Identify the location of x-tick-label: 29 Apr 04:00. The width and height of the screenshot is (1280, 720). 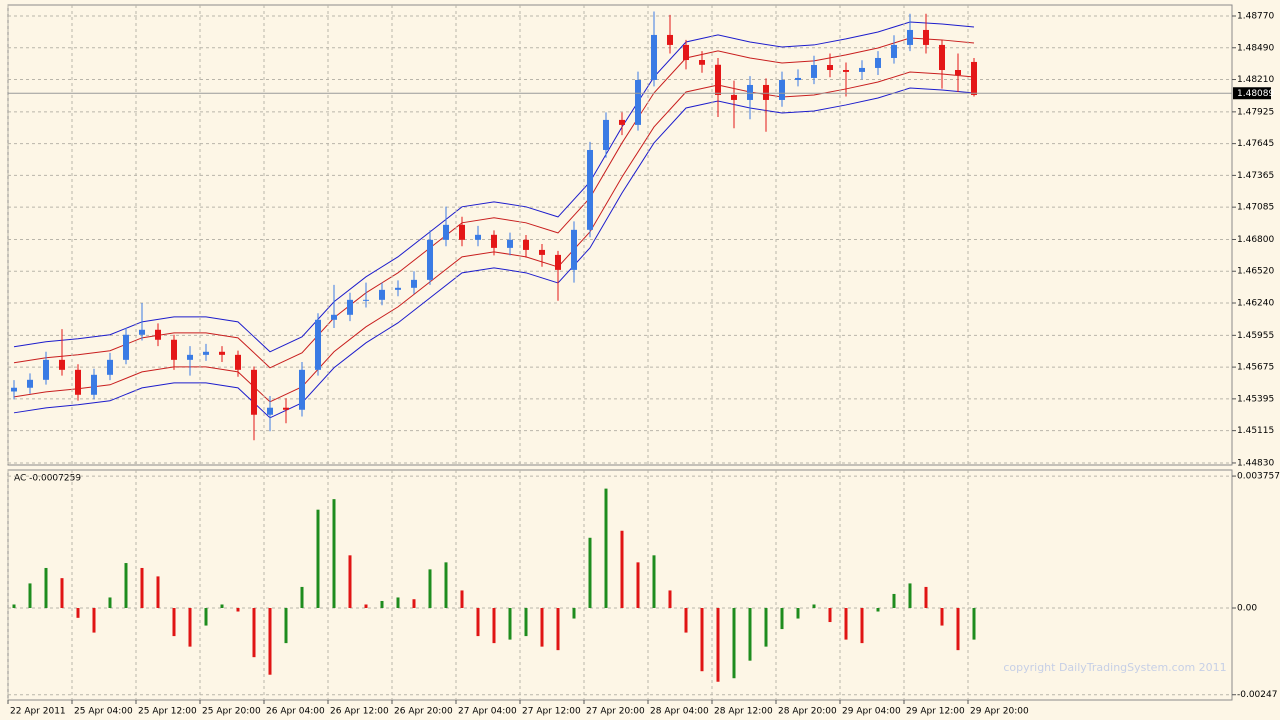
(871, 712).